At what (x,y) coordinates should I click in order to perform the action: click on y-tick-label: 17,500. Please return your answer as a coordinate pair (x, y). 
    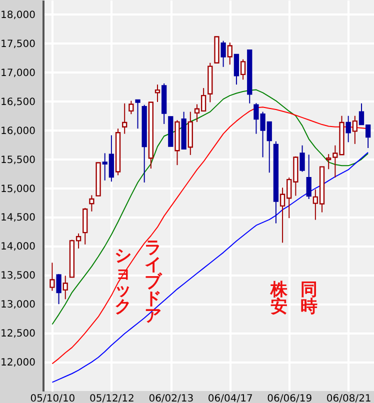
    Looking at the image, I should click on (18, 44).